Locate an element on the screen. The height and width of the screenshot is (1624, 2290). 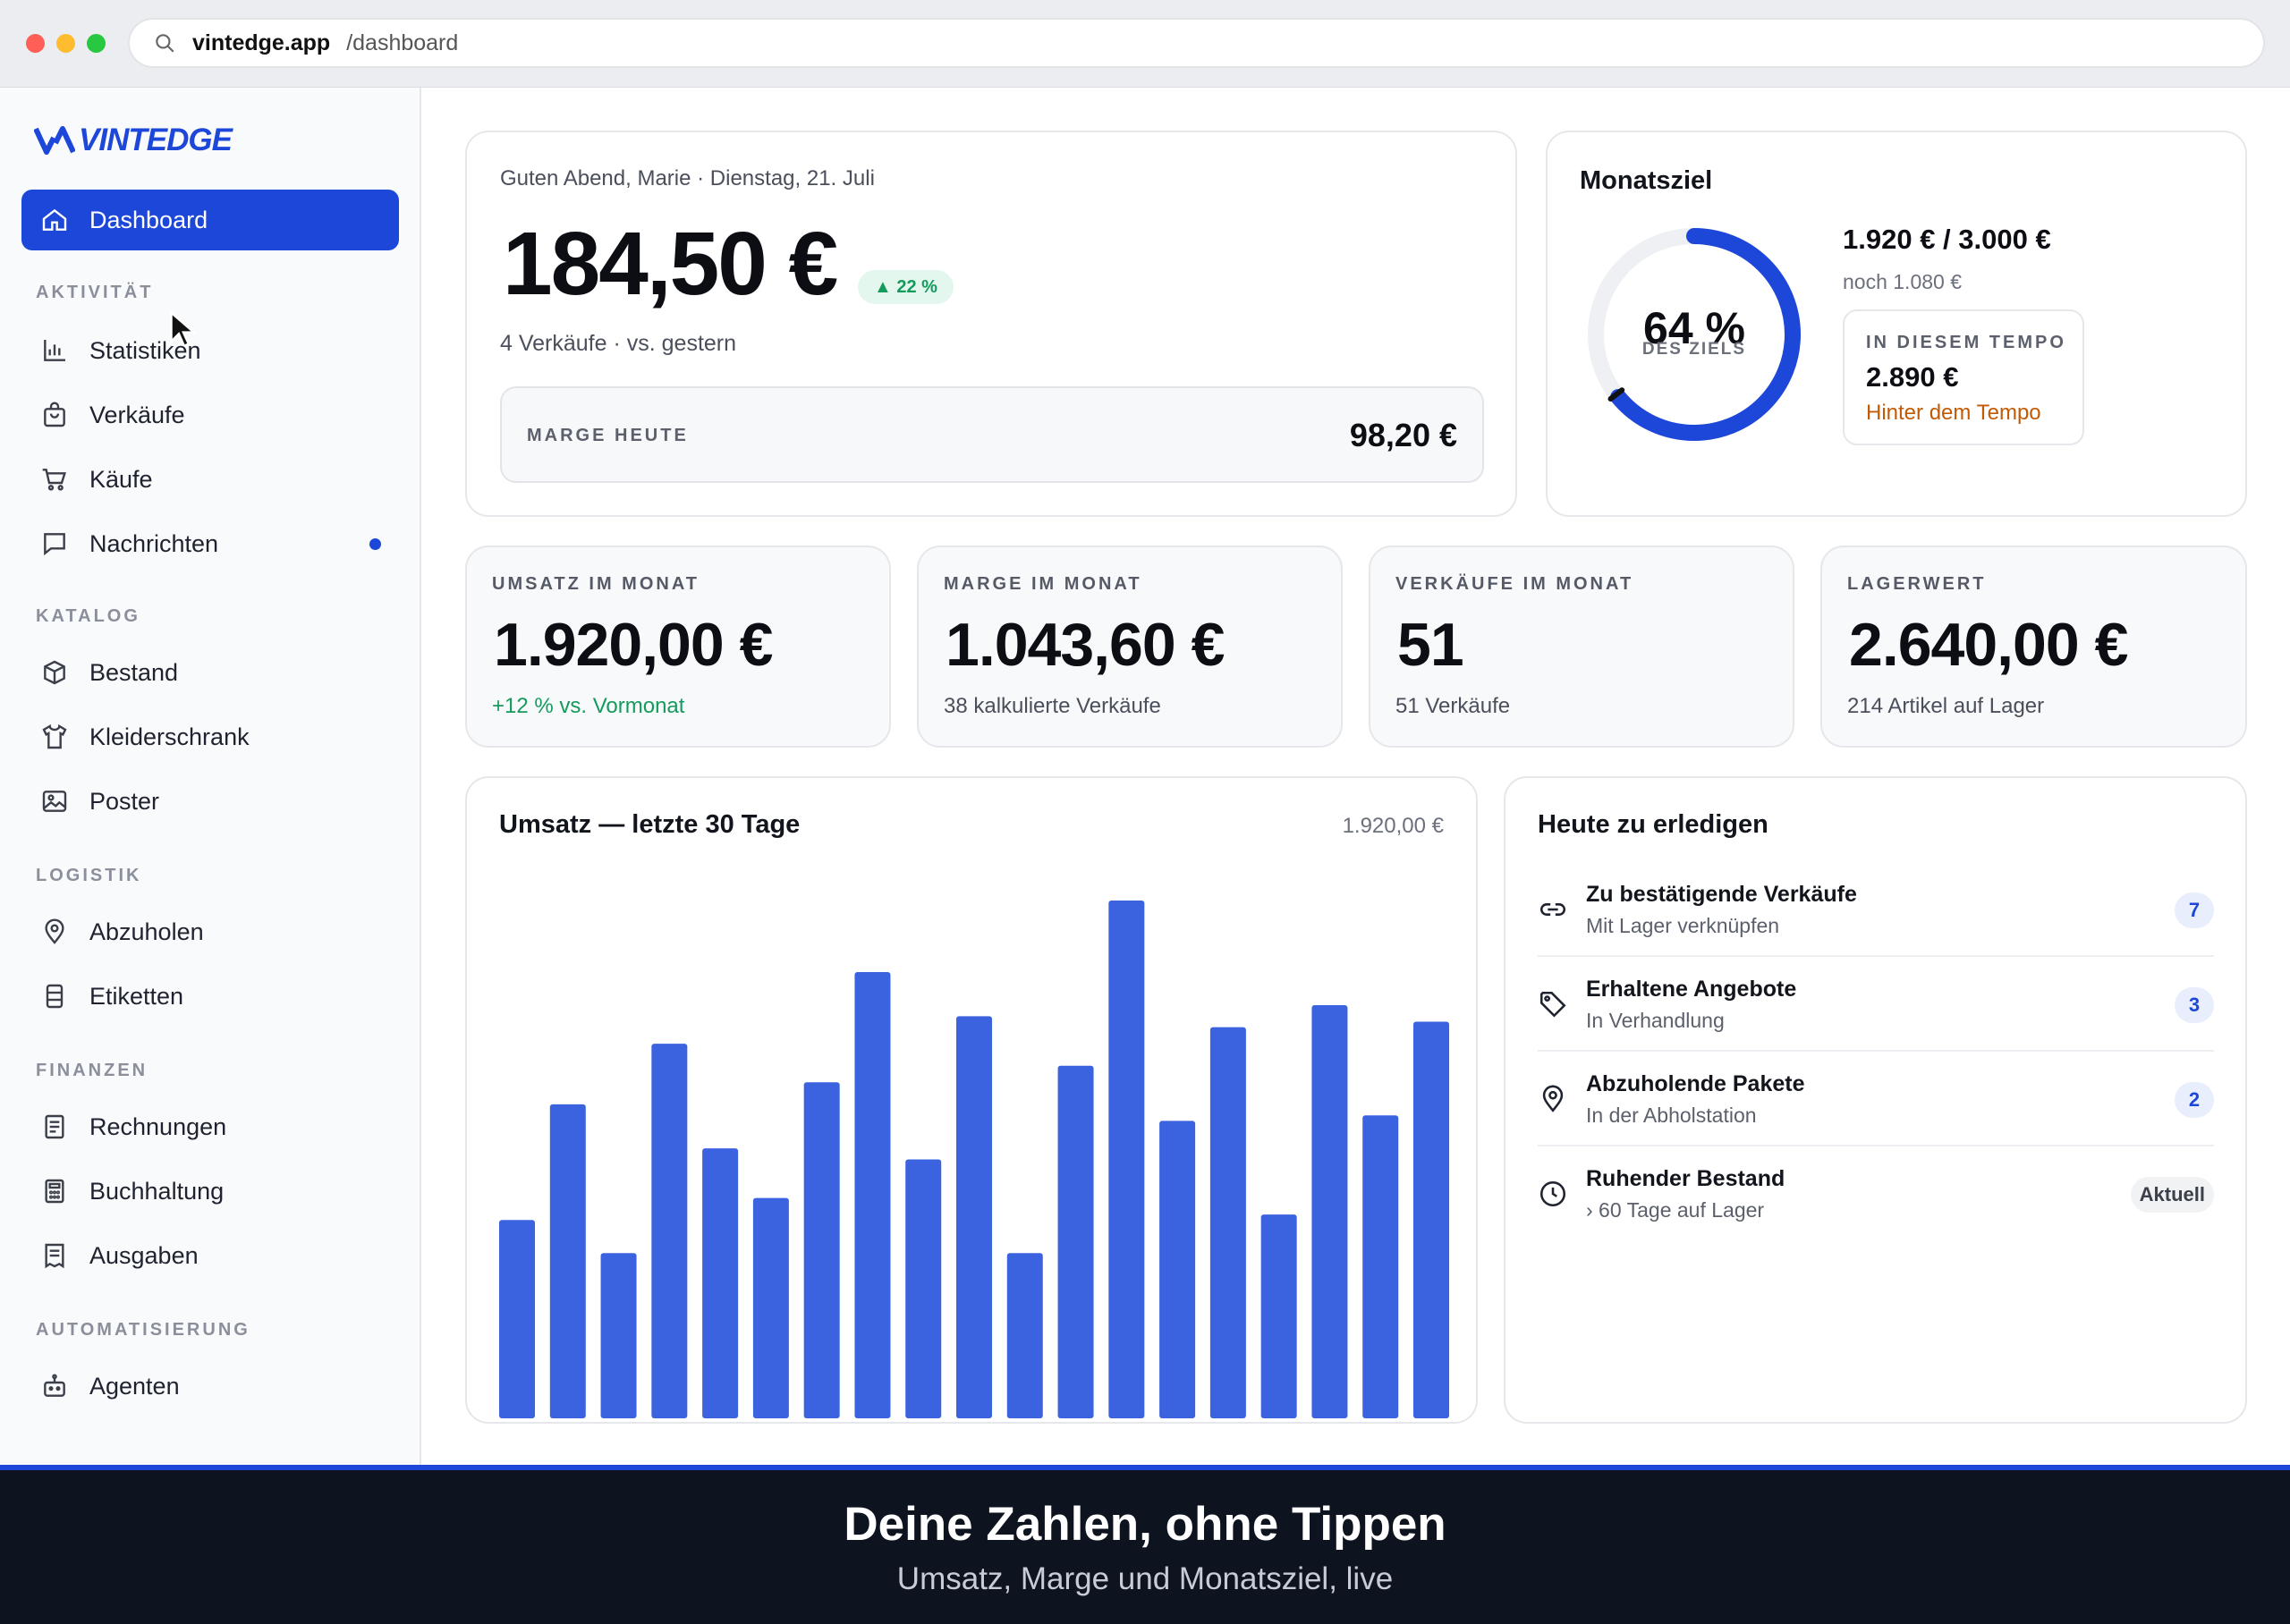
image-icon is located at coordinates (54, 801).